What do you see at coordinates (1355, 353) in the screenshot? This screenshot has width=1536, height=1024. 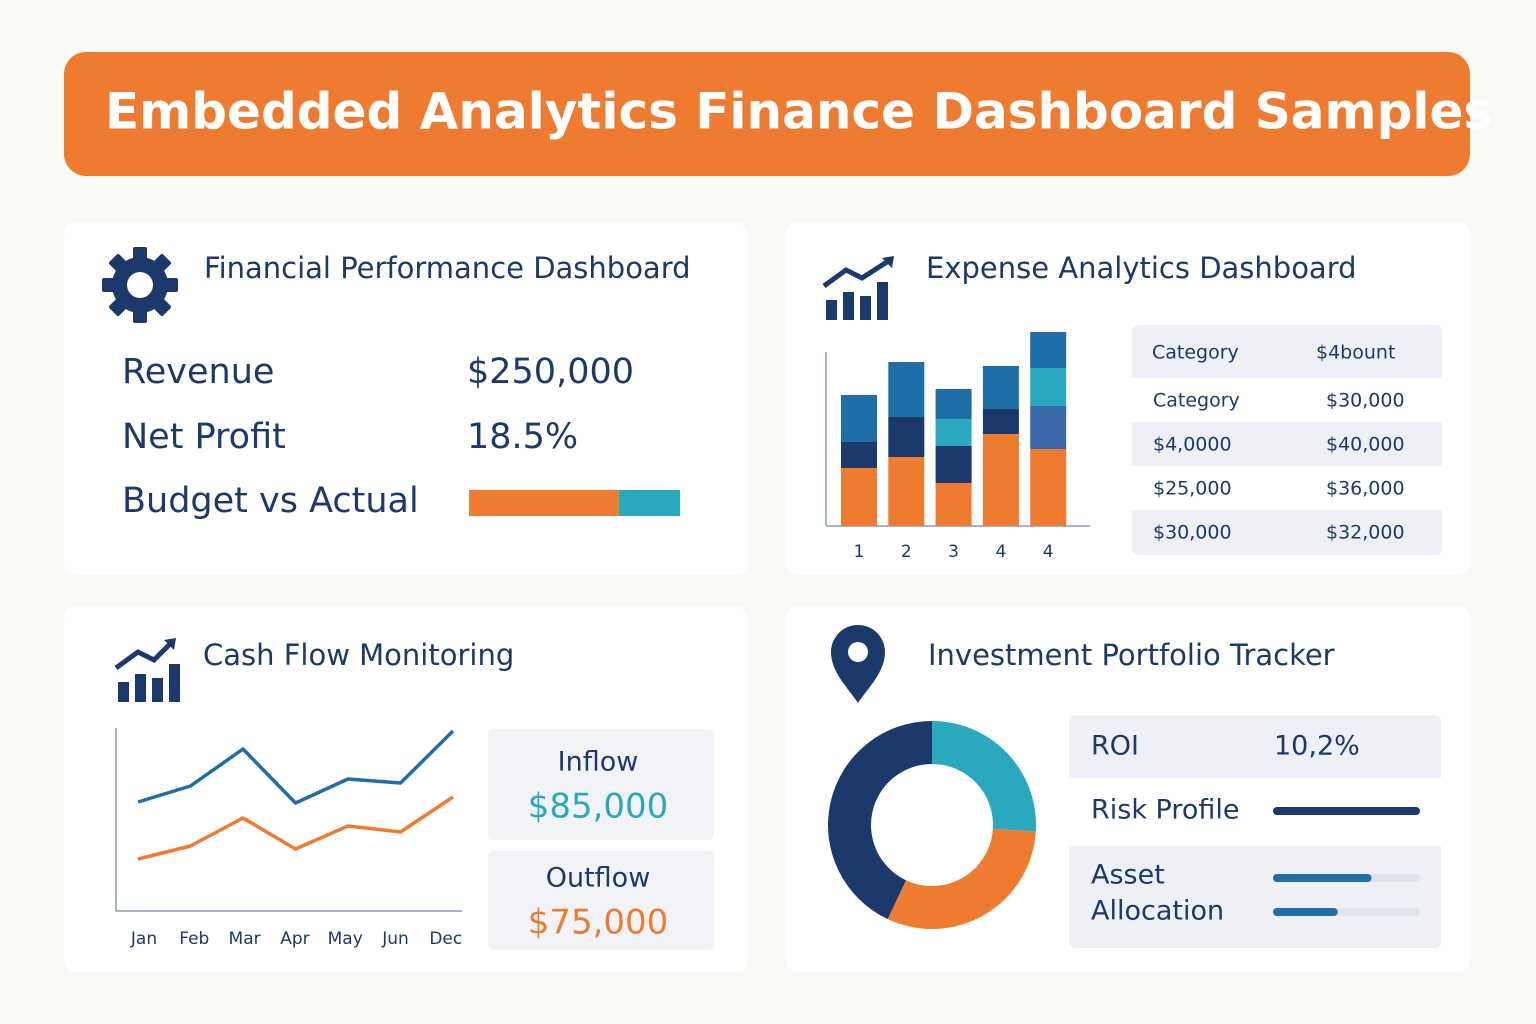 I see `table-header: $4bount` at bounding box center [1355, 353].